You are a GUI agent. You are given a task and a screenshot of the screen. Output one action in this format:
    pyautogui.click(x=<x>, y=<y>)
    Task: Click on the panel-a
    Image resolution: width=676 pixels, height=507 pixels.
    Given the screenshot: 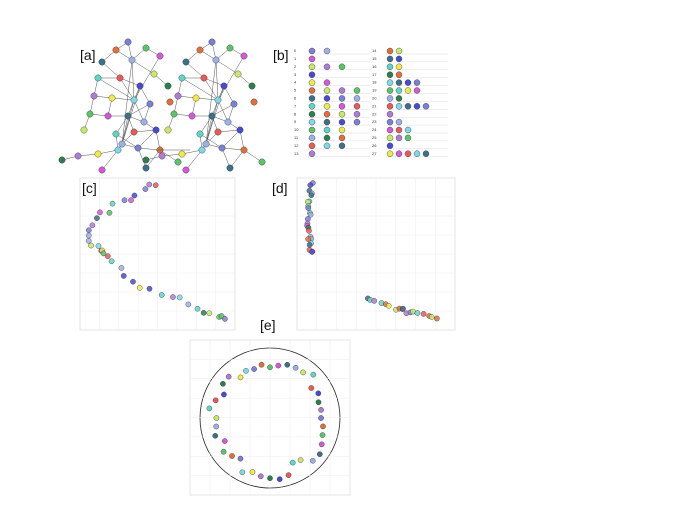 What is the action you would take?
    pyautogui.click(x=162, y=106)
    